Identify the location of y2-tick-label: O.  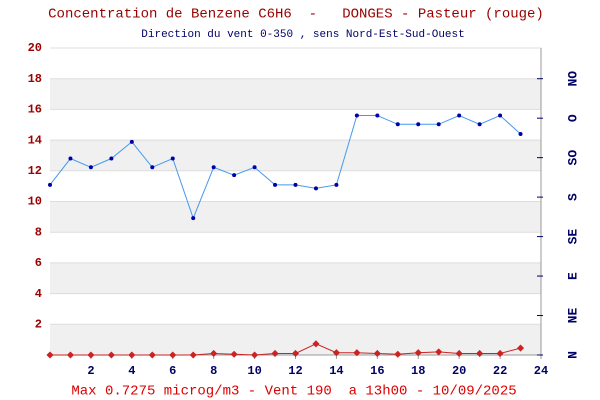
(572, 118).